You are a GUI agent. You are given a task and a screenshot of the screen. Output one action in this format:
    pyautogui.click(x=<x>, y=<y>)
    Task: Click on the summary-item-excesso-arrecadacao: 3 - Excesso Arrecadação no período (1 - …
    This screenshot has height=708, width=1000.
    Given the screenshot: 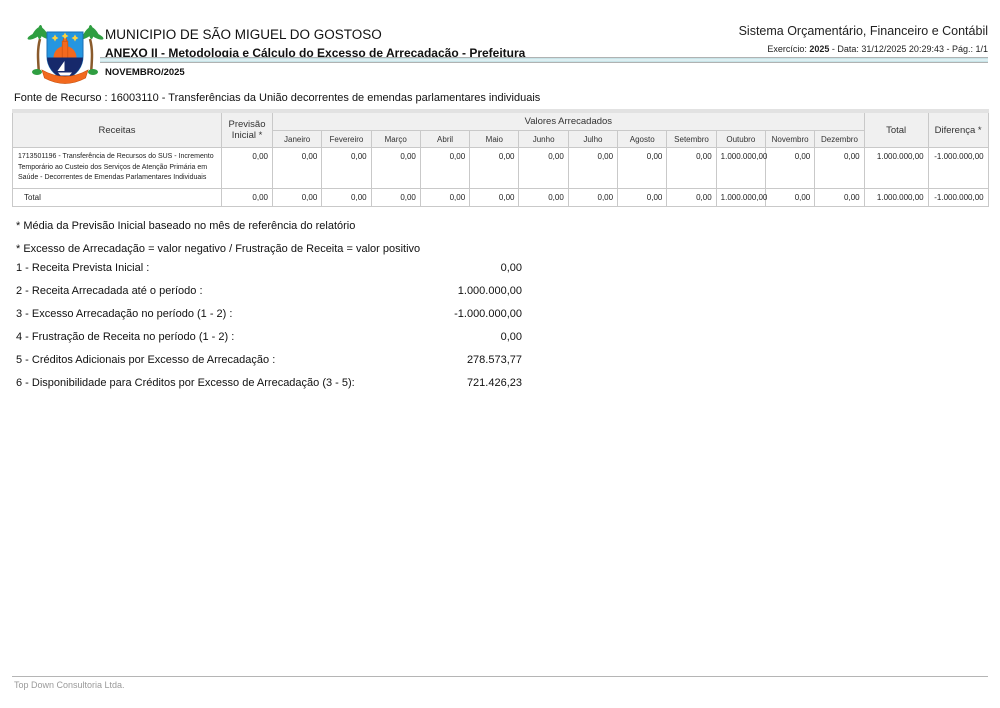 What is the action you would take?
    pyautogui.click(x=269, y=319)
    